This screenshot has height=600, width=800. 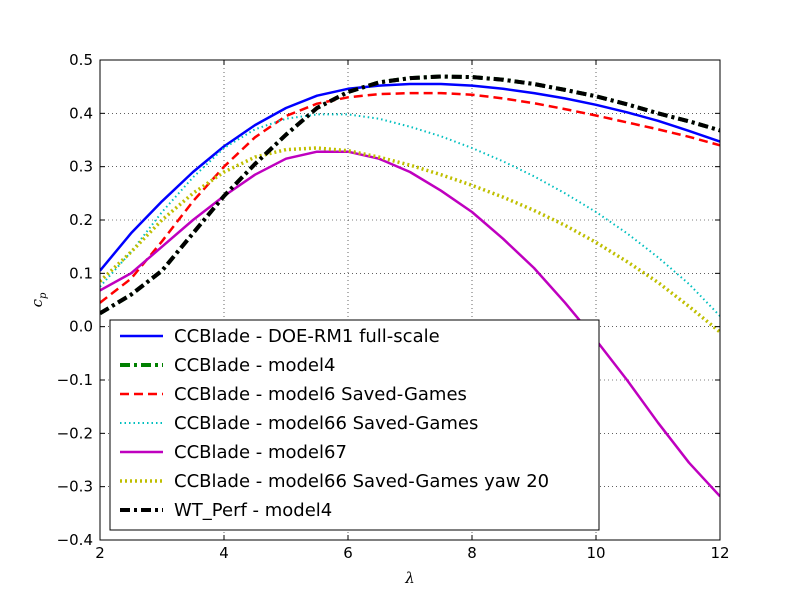 What do you see at coordinates (253, 510) in the screenshot?
I see `legend-label-7: WT_Perf - model4` at bounding box center [253, 510].